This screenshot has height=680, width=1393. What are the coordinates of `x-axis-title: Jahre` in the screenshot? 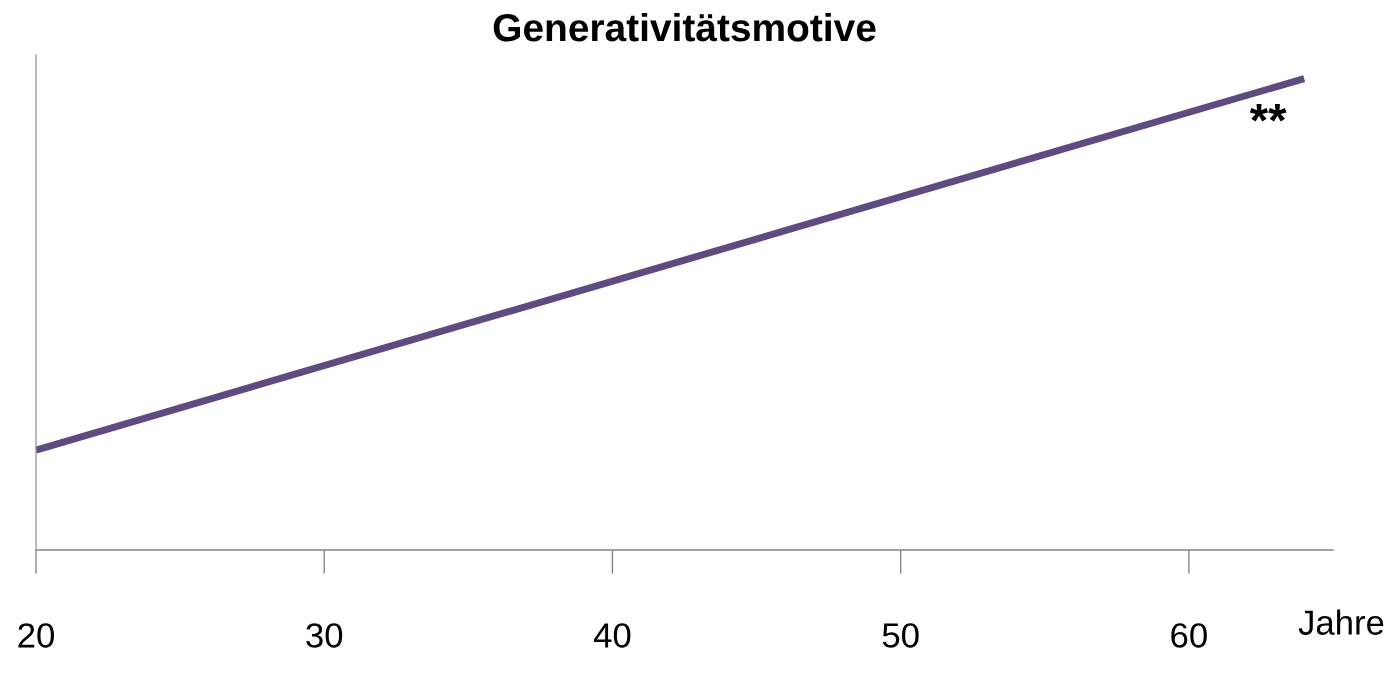 It's located at (1341, 622).